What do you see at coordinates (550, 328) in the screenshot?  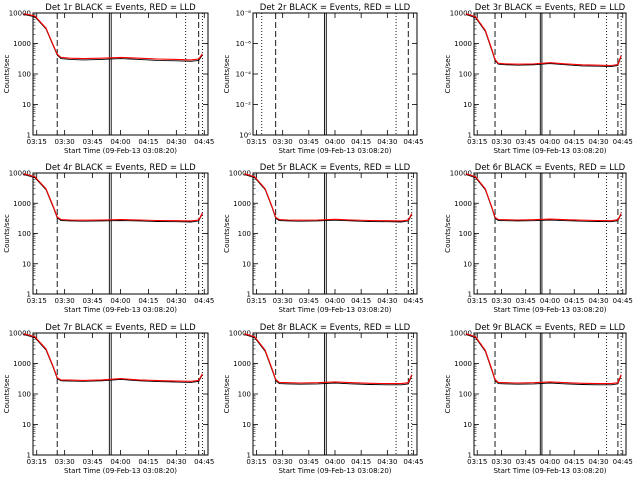 I see `panel-title: Det 9r BLACK = Events, RED = LLD` at bounding box center [550, 328].